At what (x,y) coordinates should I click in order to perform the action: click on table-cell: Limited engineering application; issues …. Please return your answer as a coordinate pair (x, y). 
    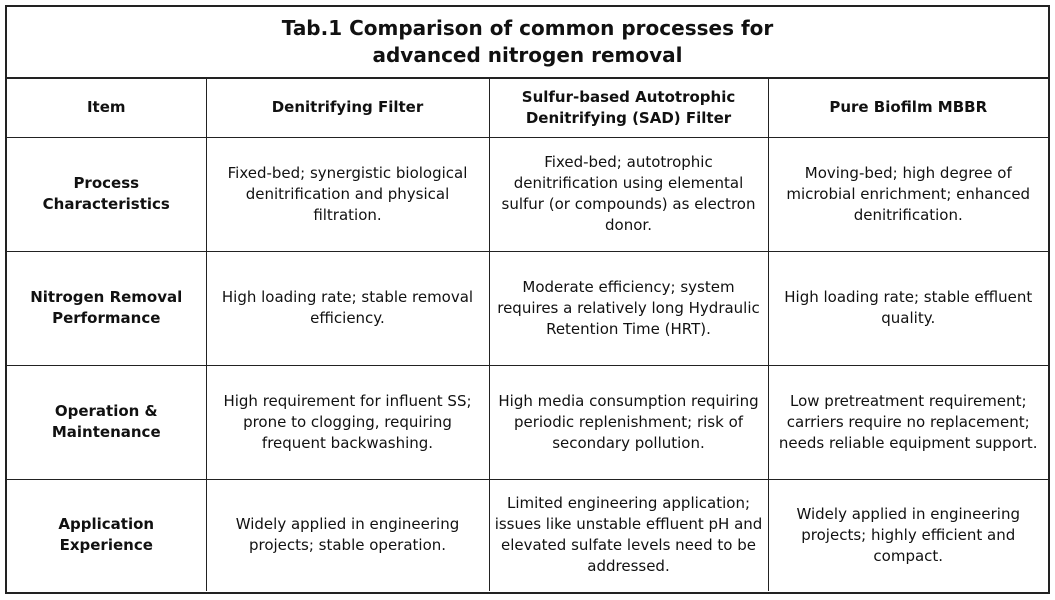
    Looking at the image, I should click on (628, 534).